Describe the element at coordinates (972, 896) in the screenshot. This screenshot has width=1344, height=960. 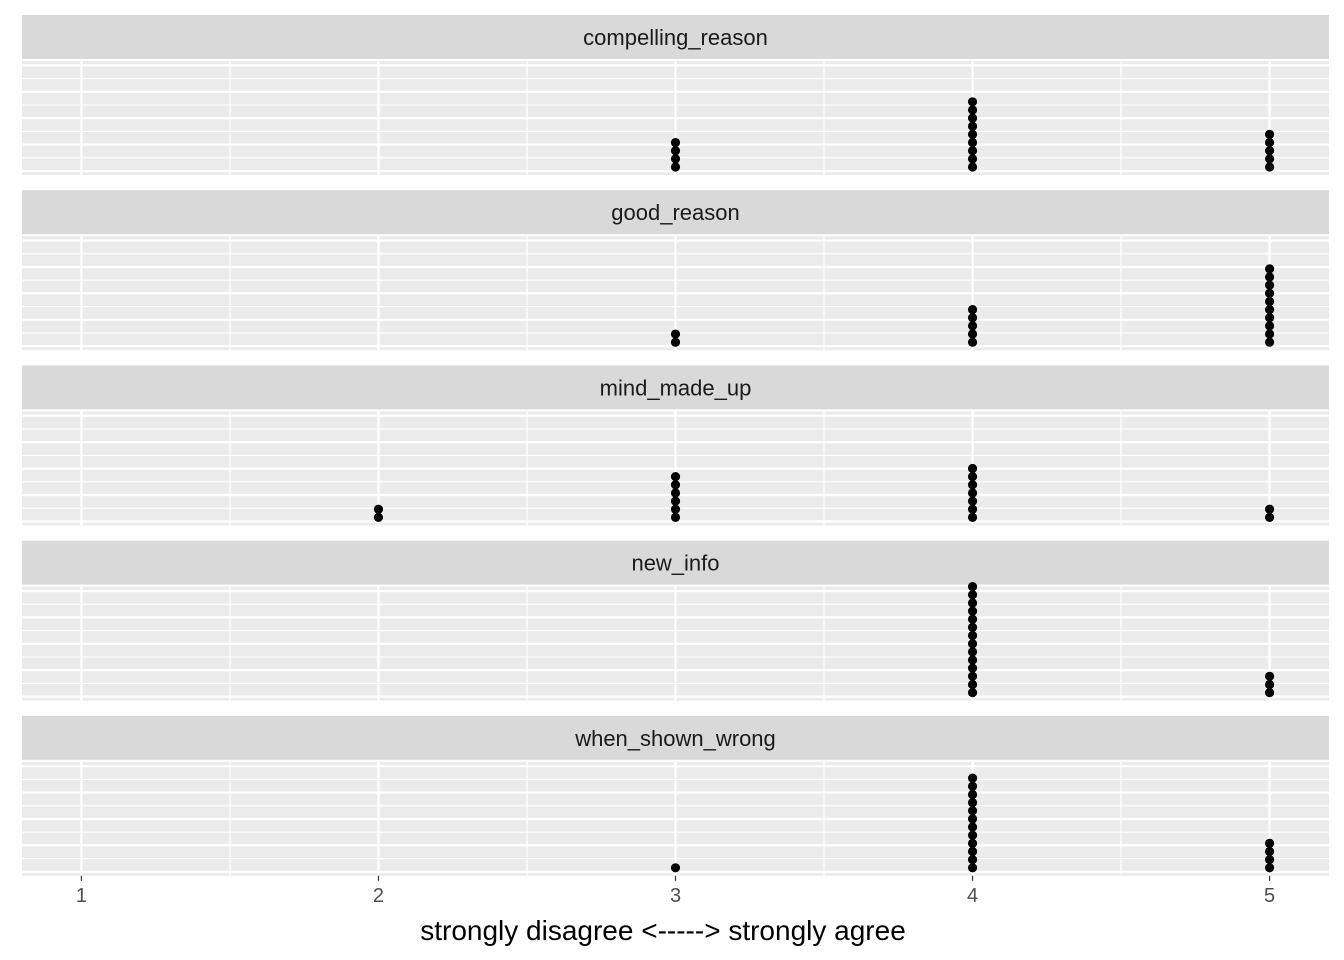
I see `x-tick-label: 4` at that location.